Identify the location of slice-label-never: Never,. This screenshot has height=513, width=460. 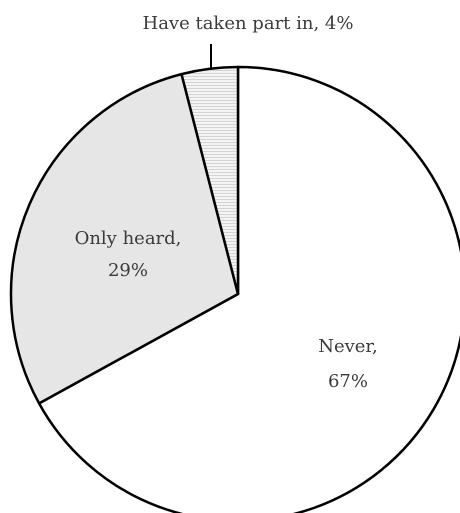
(348, 346).